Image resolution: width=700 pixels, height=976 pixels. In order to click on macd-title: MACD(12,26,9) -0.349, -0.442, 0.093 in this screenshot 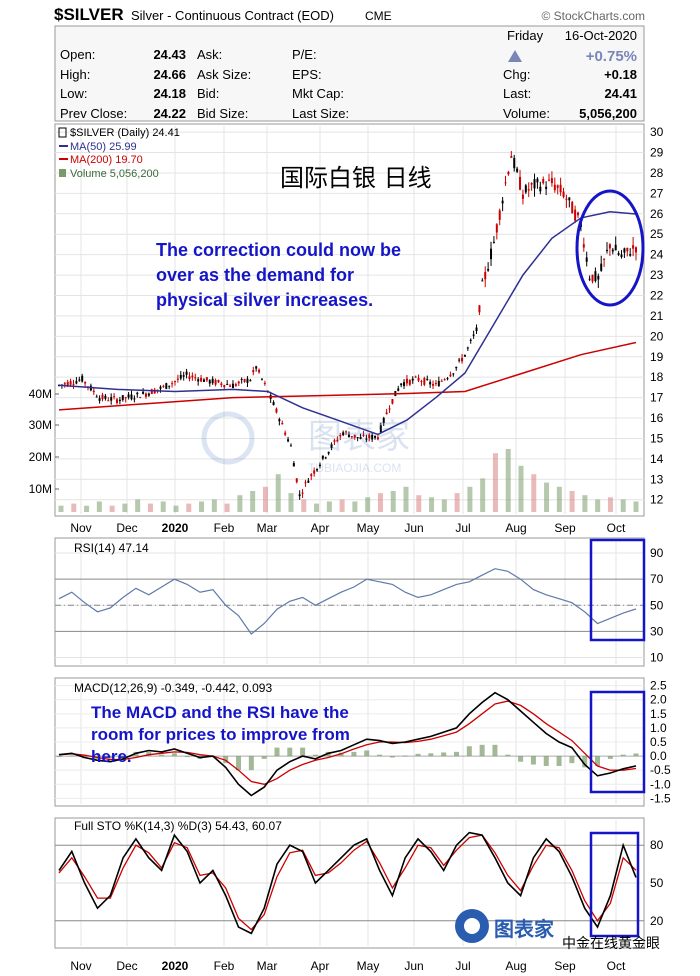, I will do `click(173, 688)`.